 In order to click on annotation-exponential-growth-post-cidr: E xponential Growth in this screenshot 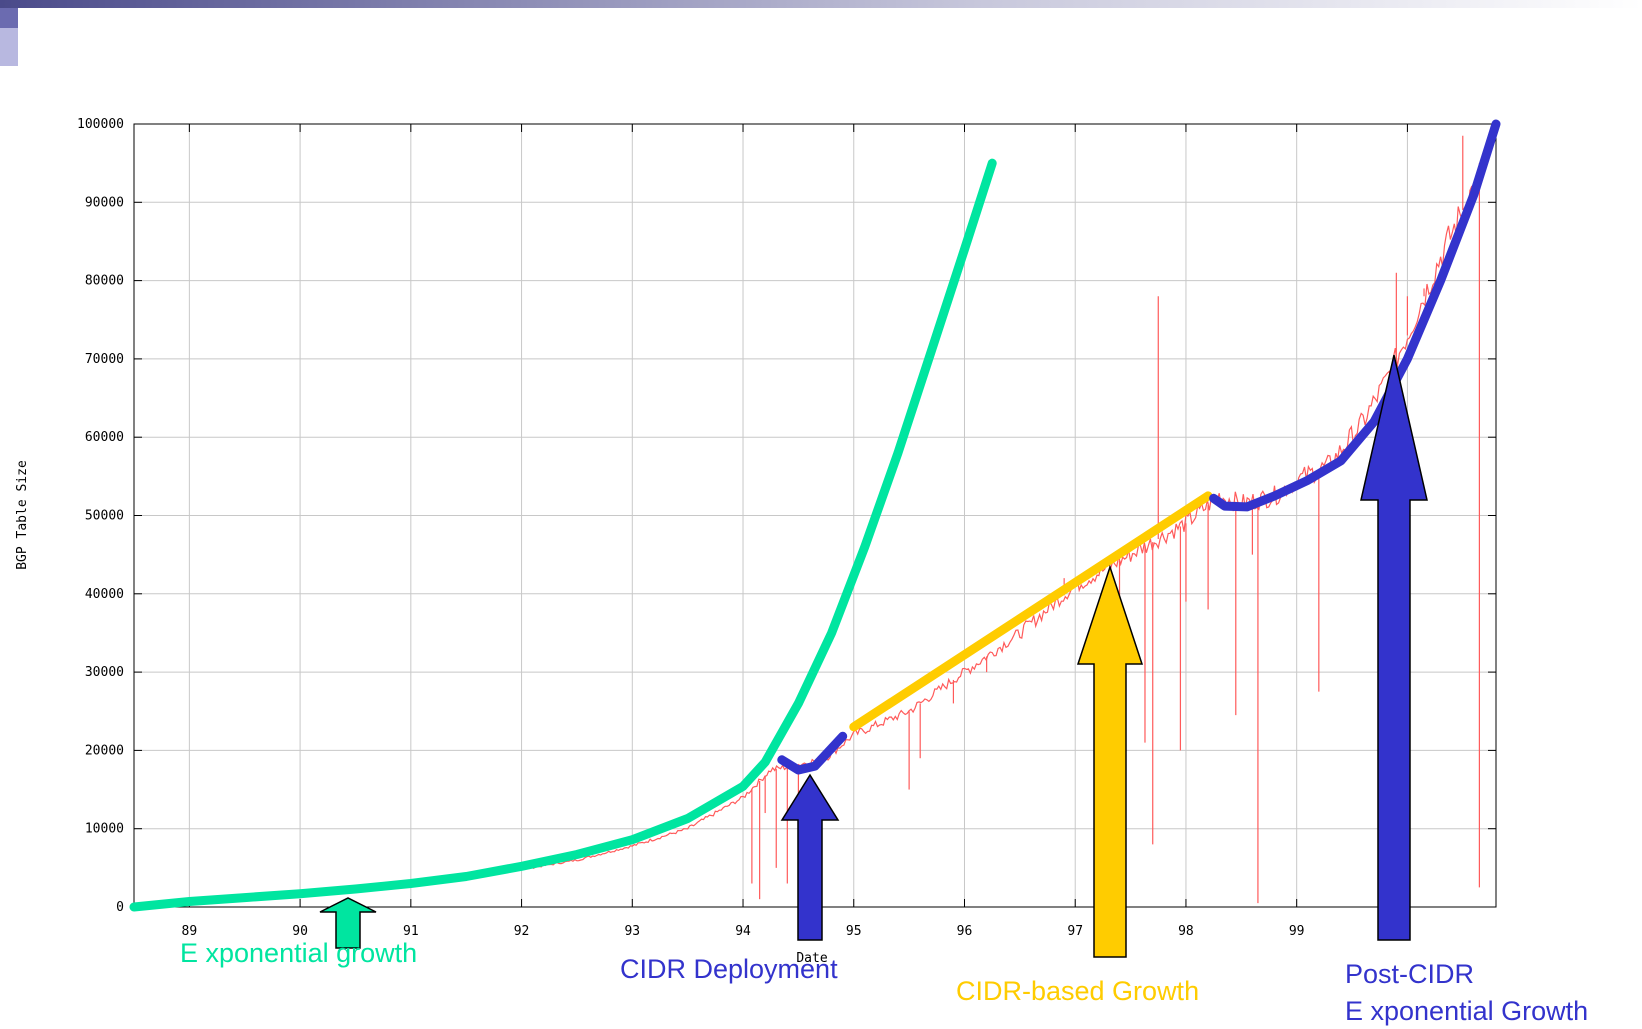, I will do `click(1466, 1011)`.